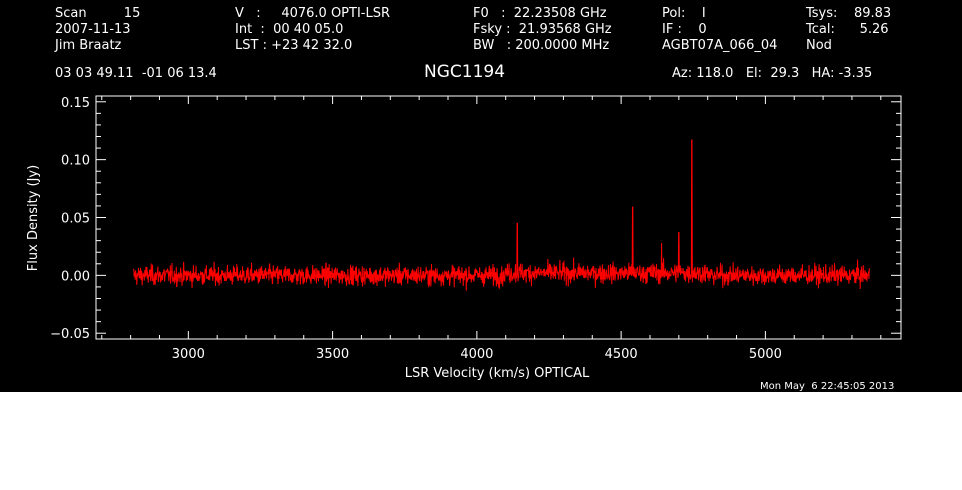 This screenshot has height=490, width=962. What do you see at coordinates (75, 161) in the screenshot?
I see `y-tick-label: 0.10` at bounding box center [75, 161].